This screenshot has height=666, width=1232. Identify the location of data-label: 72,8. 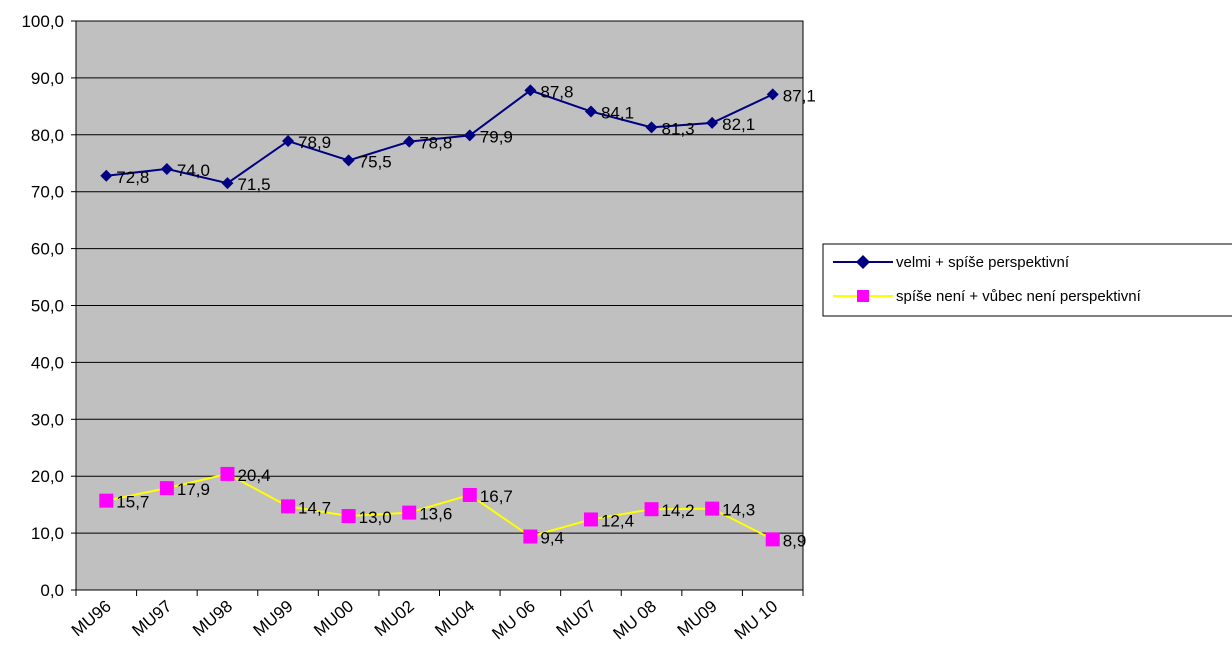
(132, 177).